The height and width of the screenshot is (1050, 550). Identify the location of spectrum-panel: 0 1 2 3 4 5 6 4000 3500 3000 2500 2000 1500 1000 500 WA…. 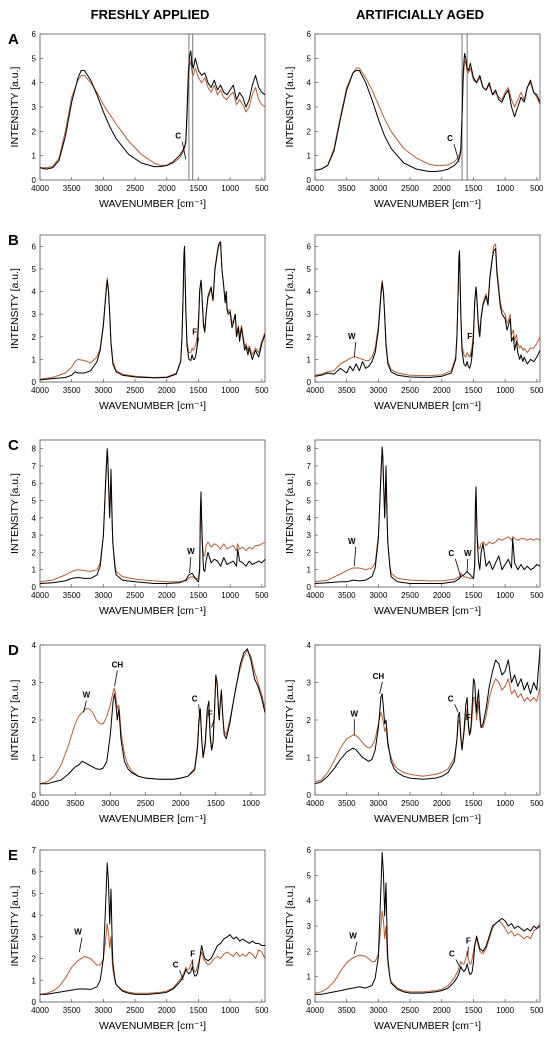
(414, 939).